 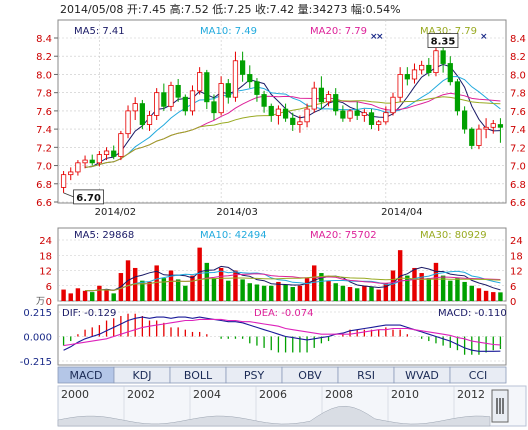 I want to click on tab-label: KDJ, so click(x=142, y=375).